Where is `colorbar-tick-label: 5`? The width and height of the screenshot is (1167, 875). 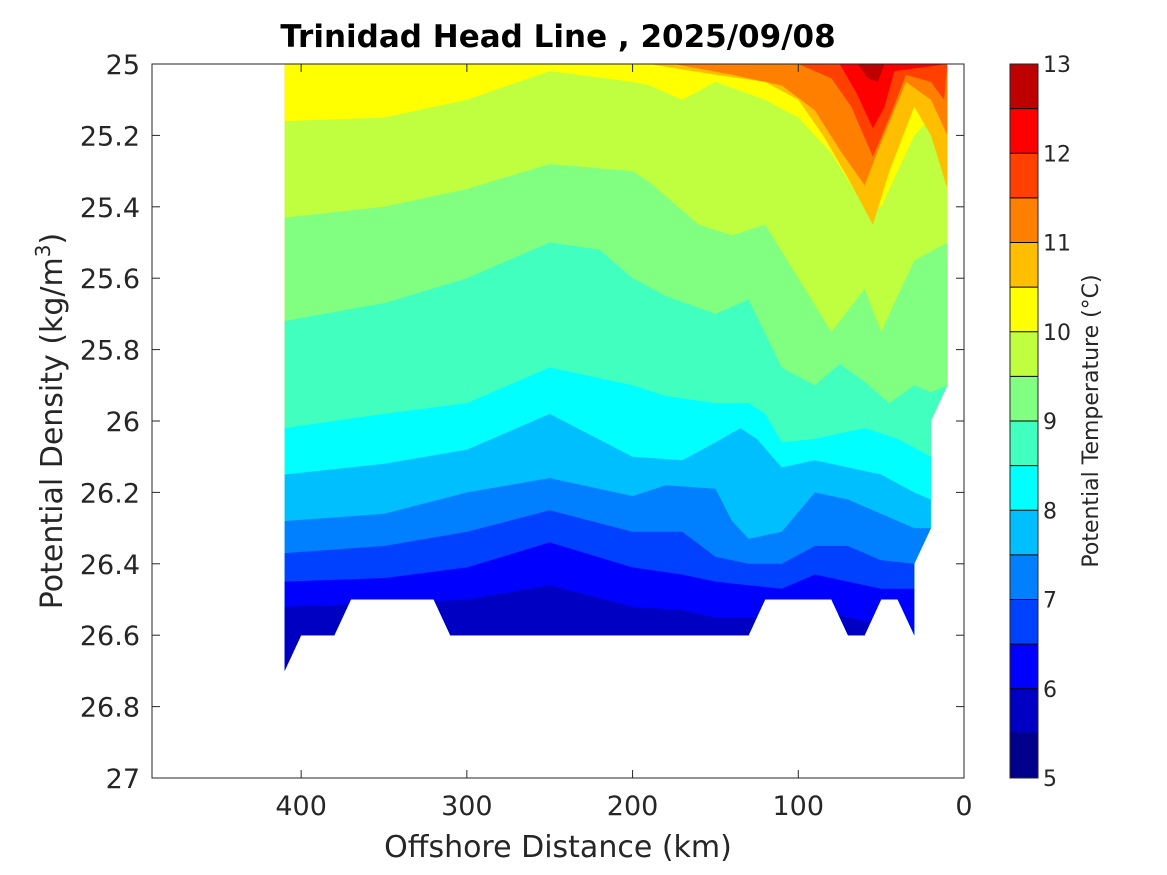
colorbar-tick-label: 5 is located at coordinates (1050, 779).